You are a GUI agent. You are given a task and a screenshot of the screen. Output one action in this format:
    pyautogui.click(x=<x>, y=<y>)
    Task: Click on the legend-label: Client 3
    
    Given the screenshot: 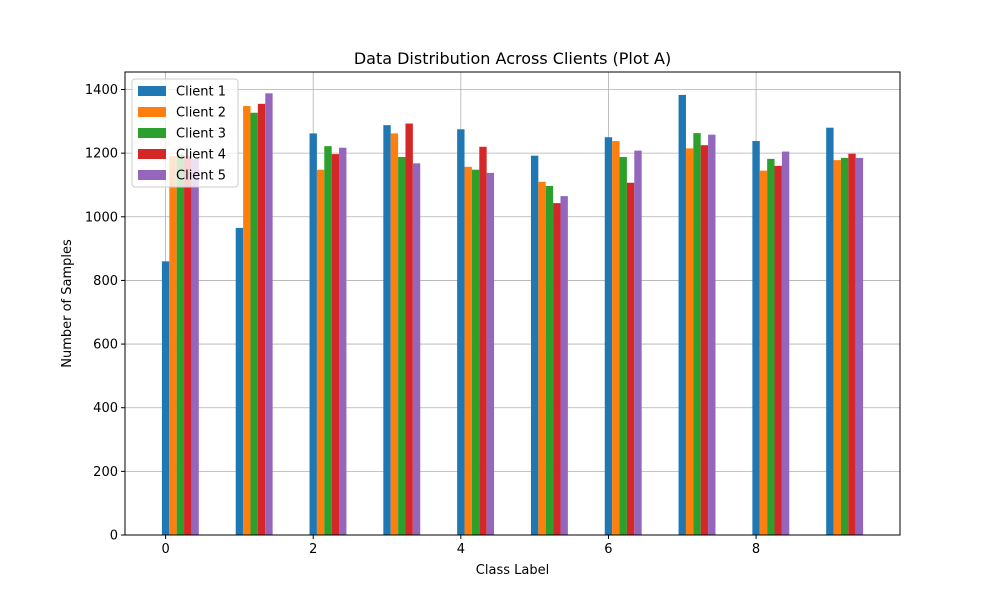 What is the action you would take?
    pyautogui.click(x=201, y=134)
    